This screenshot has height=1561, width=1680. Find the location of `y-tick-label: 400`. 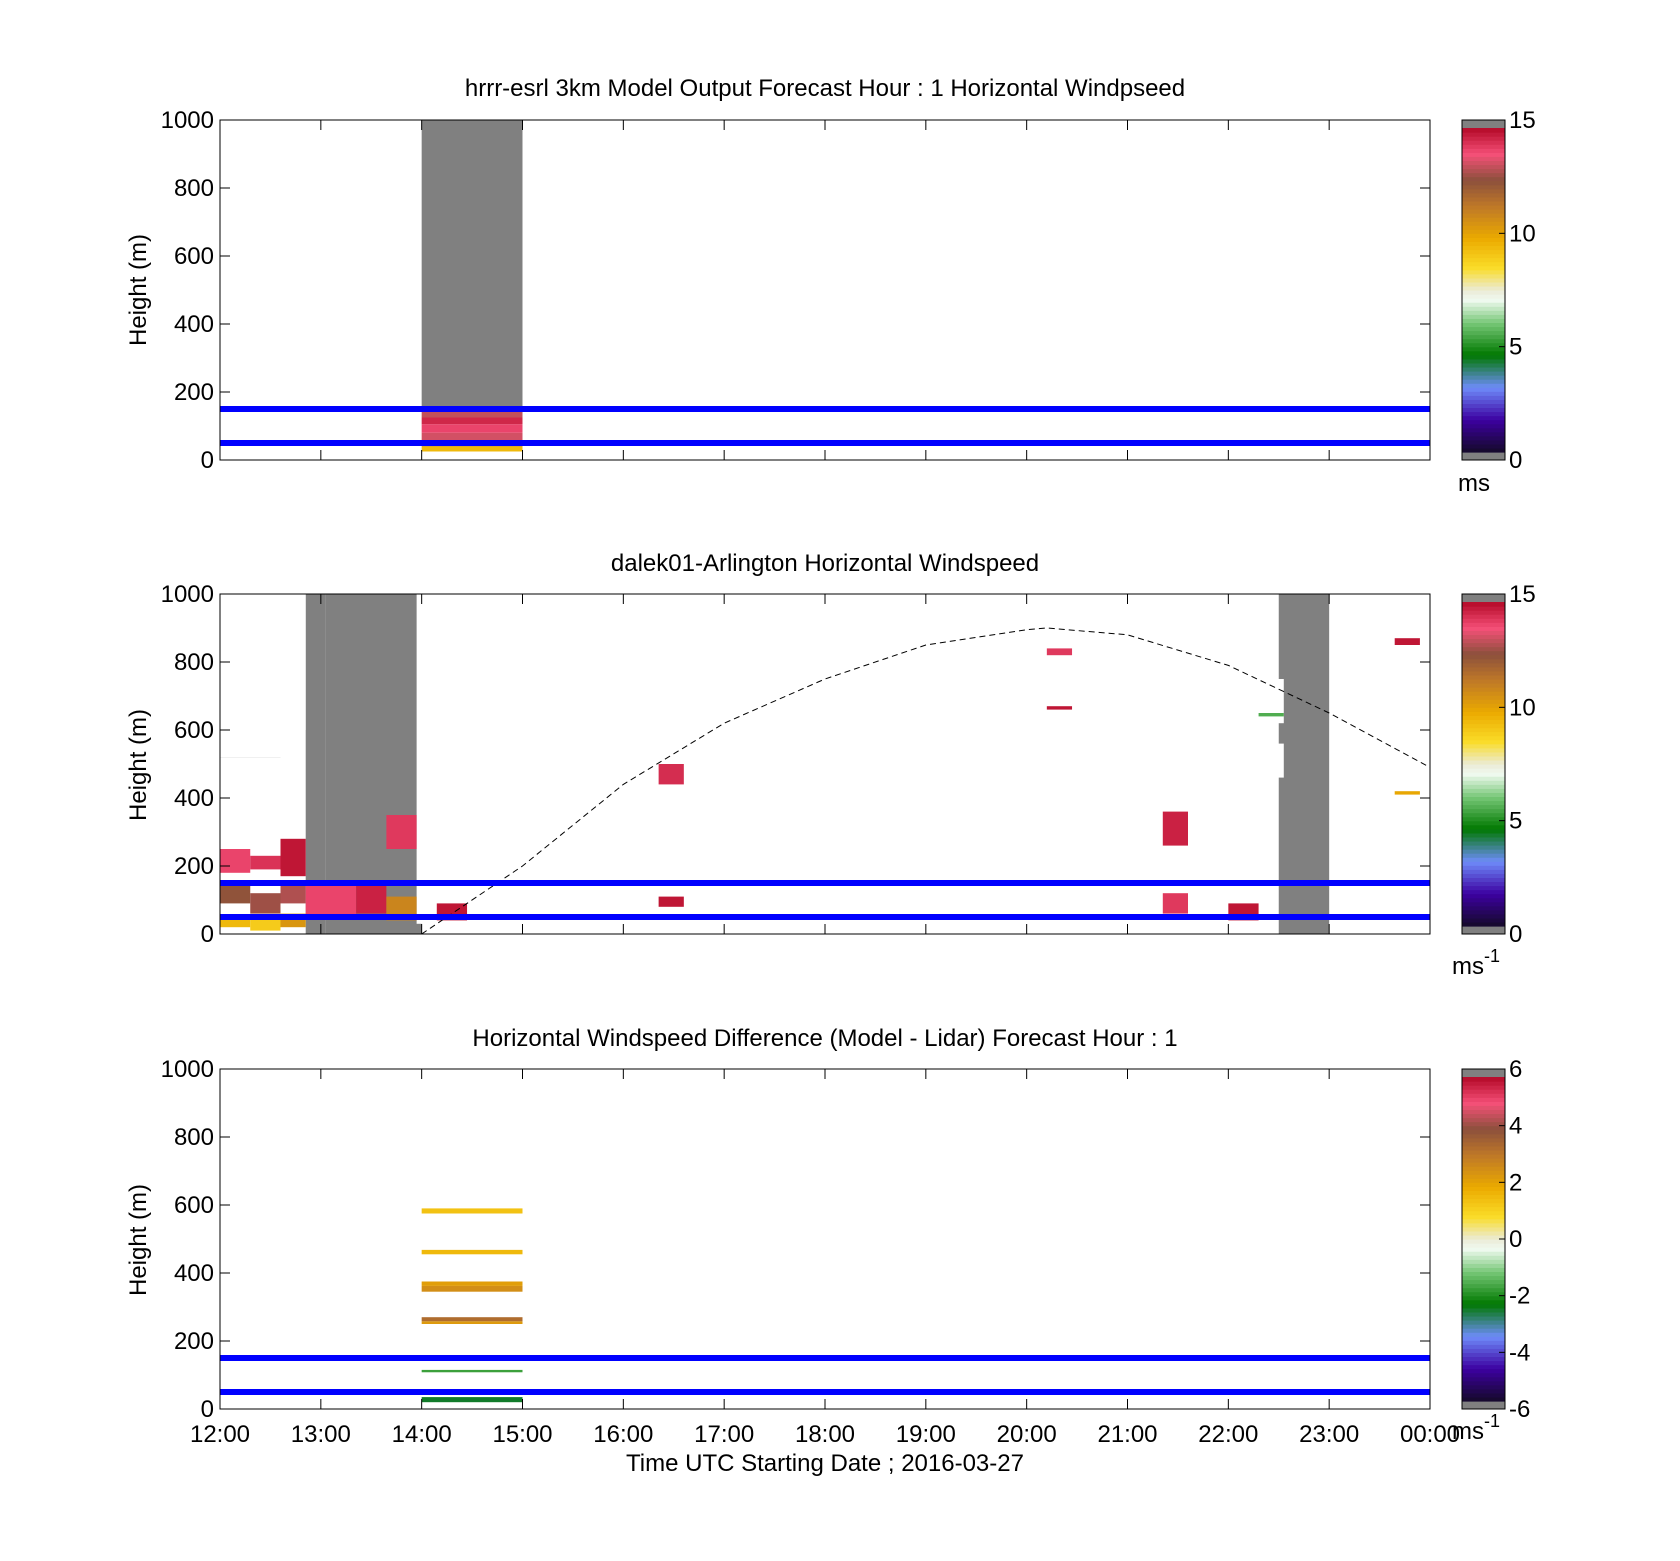

y-tick-label: 400 is located at coordinates (194, 798).